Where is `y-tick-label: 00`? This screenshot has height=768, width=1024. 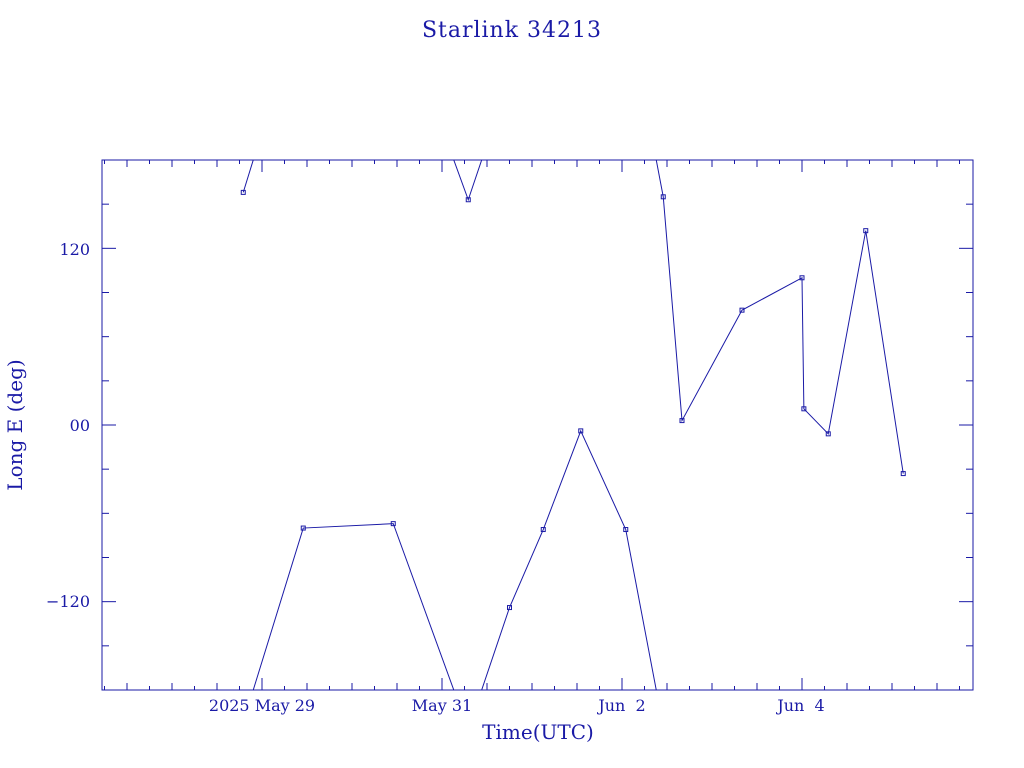 y-tick-label: 00 is located at coordinates (80, 425).